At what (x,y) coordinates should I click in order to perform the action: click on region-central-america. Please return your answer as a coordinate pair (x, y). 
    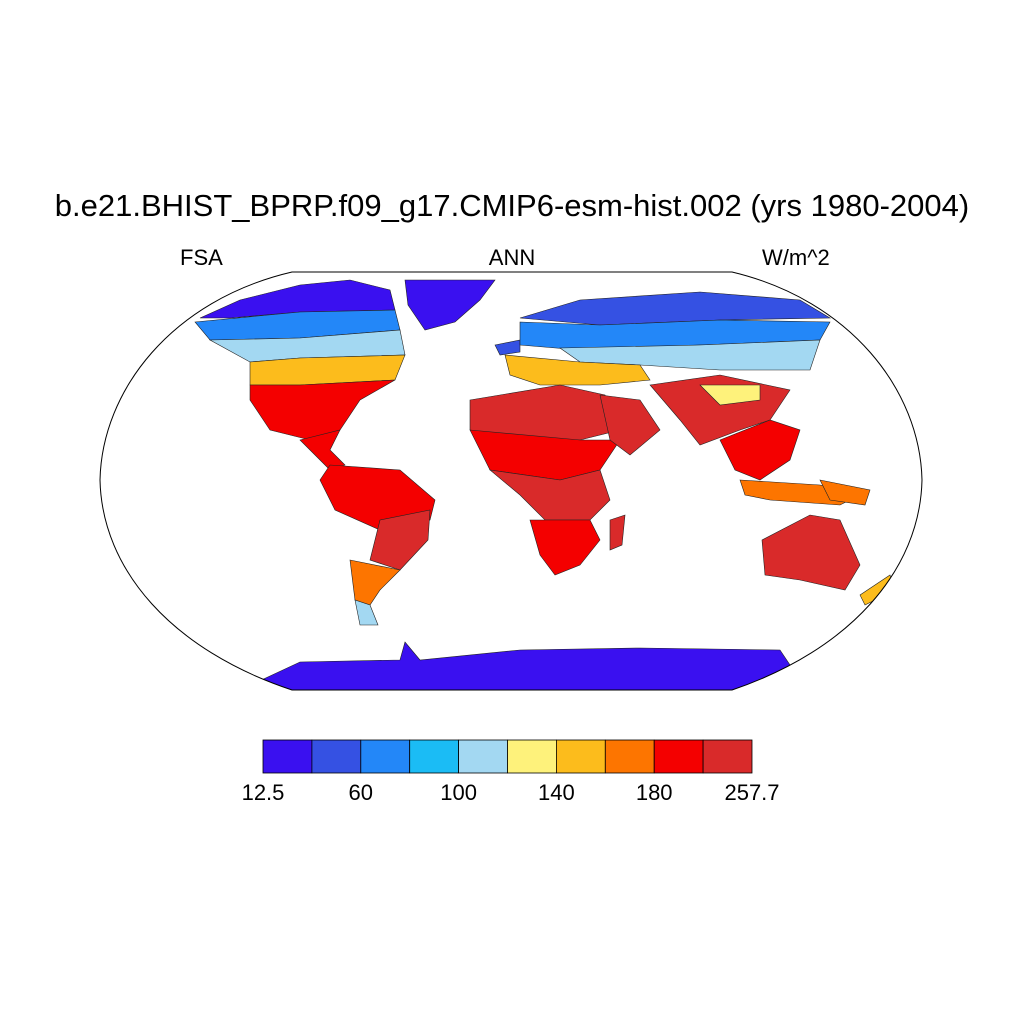
    Looking at the image, I should click on (322, 450).